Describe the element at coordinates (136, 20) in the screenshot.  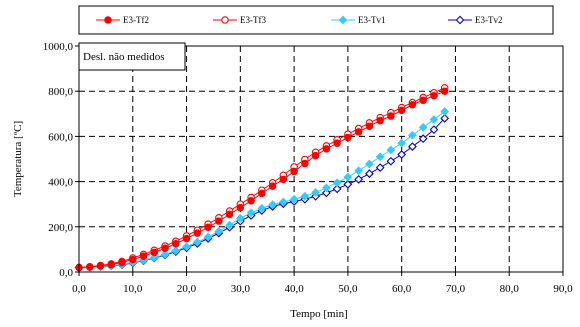
I see `legend-label: E3-Tf2` at that location.